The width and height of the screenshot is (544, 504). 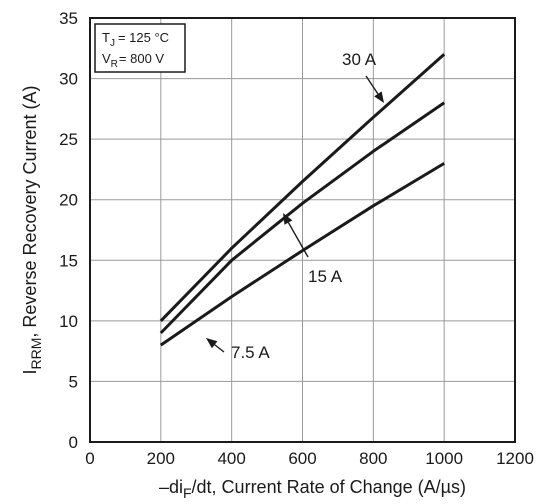 I want to click on y-tick-label: 25, so click(x=68, y=139).